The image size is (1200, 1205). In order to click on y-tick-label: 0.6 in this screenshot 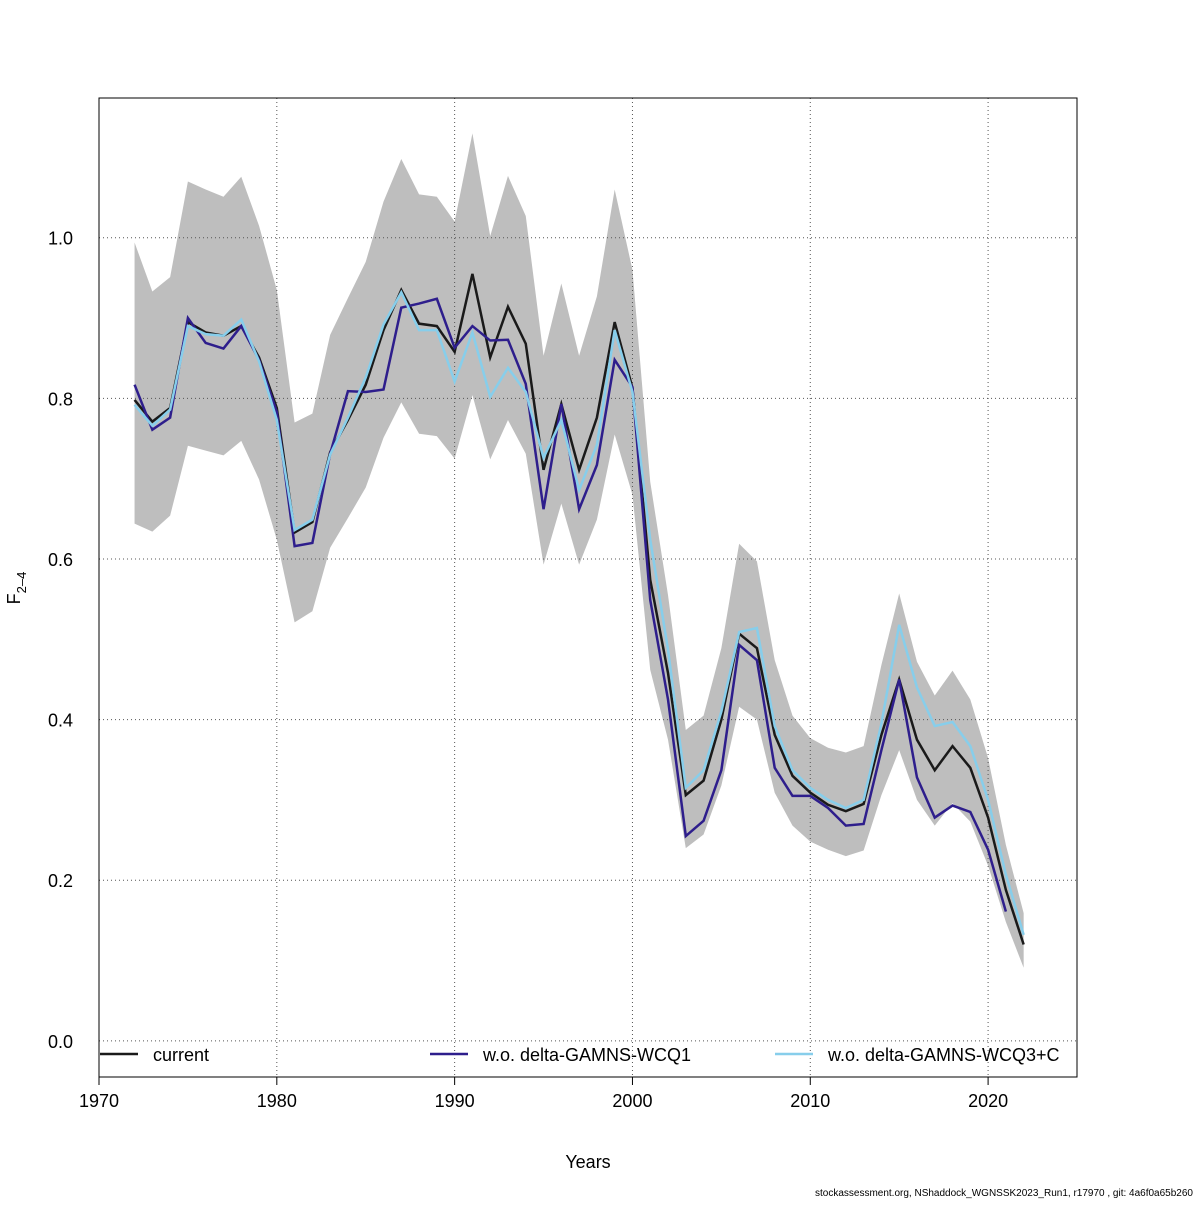, I will do `click(60, 560)`.